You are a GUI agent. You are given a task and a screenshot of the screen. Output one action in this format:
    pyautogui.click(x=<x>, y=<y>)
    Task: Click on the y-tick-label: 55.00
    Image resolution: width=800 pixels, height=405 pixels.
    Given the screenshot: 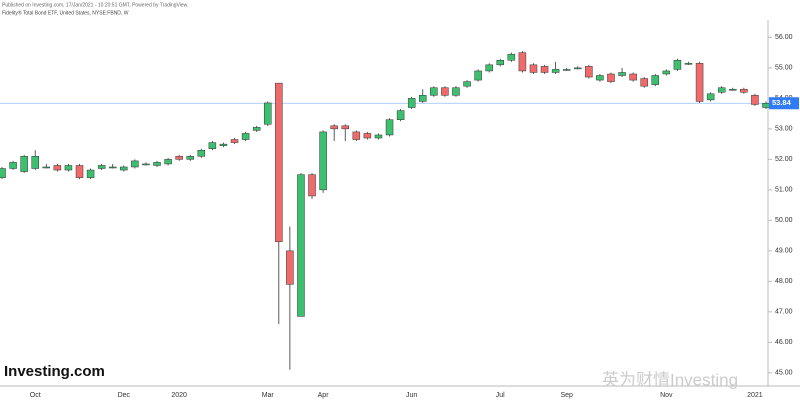 What is the action you would take?
    pyautogui.click(x=784, y=68)
    